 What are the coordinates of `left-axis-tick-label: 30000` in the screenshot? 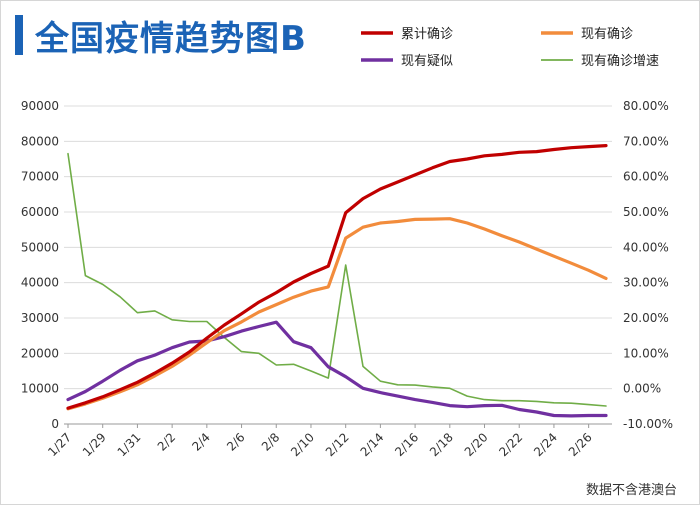 It's located at (40, 318).